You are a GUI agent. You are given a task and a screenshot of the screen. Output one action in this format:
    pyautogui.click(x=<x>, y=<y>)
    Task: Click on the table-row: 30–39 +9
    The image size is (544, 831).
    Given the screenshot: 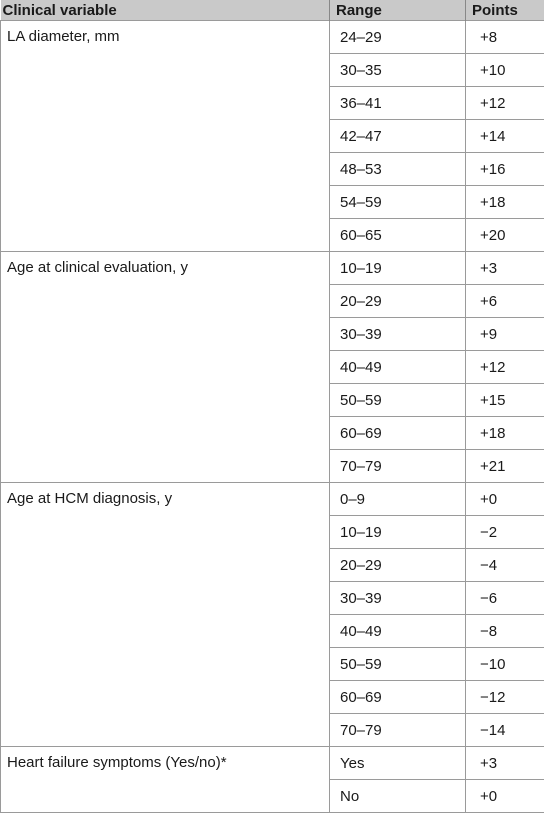 What is the action you would take?
    pyautogui.click(x=272, y=334)
    